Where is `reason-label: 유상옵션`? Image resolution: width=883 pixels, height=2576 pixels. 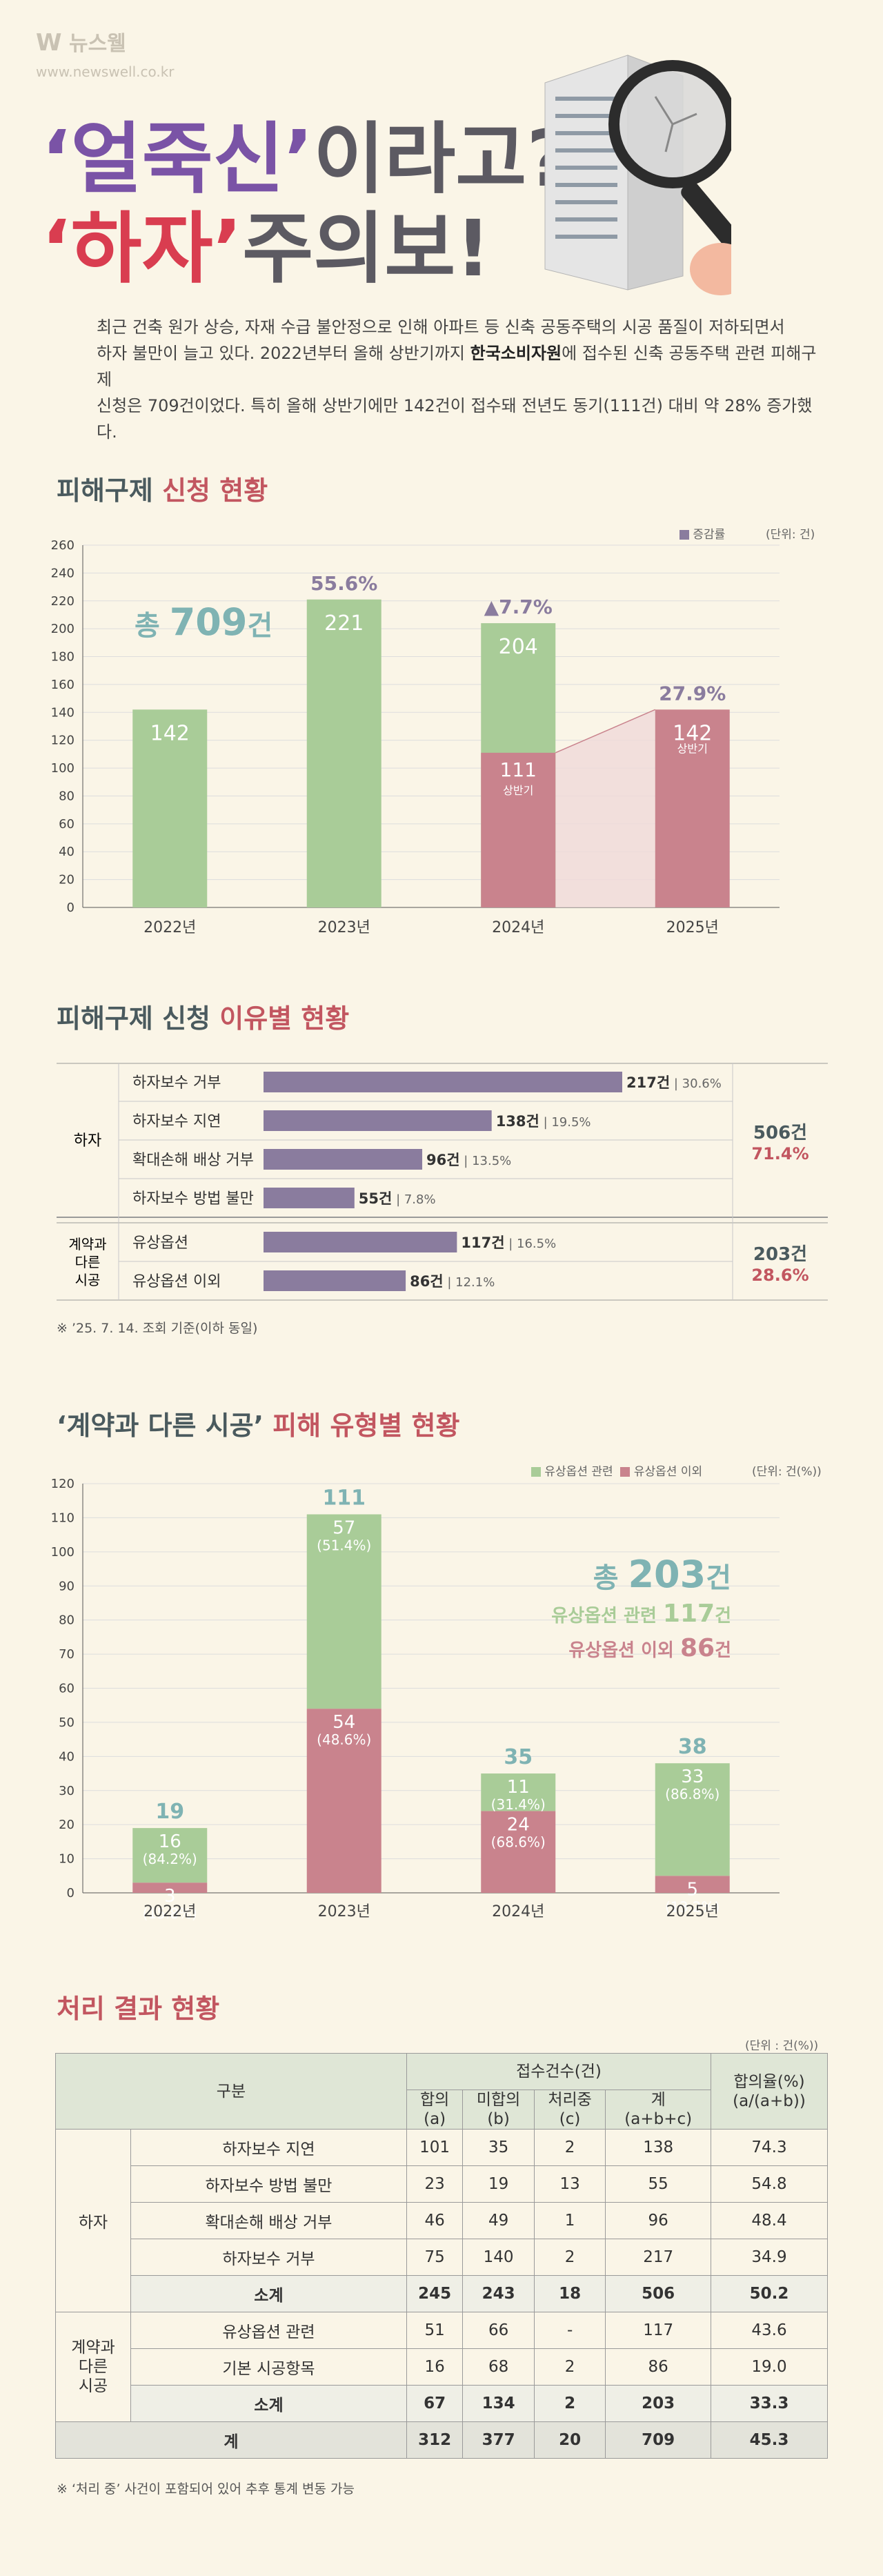
reason-label: 유상옵션 is located at coordinates (160, 1243).